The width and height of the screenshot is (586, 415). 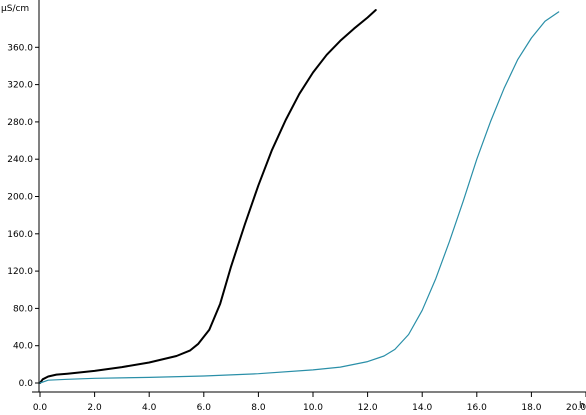 I want to click on y-tick-label: 240.0, so click(x=20, y=160).